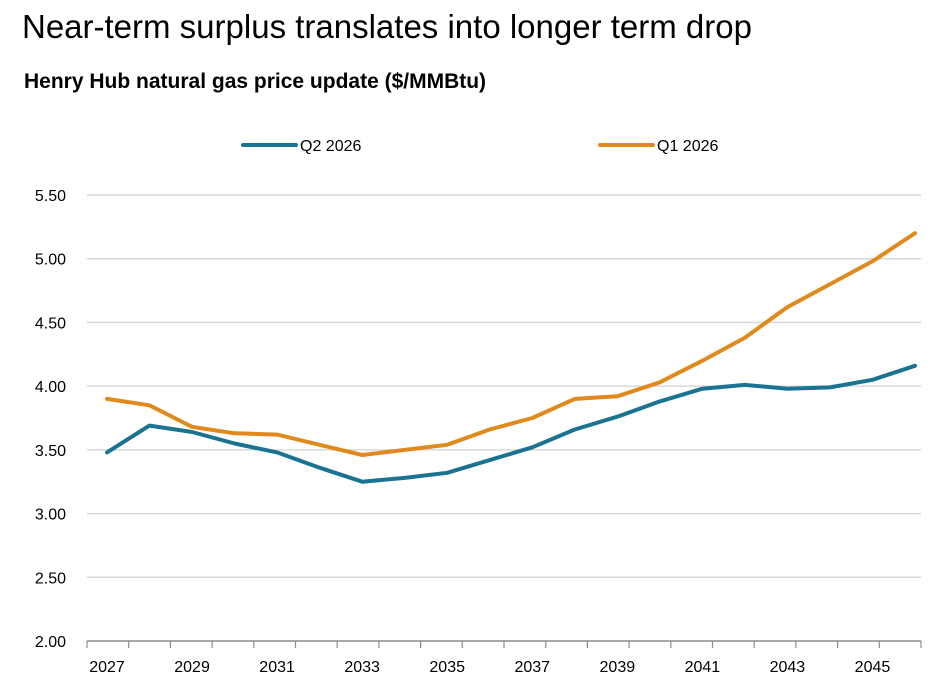 The height and width of the screenshot is (688, 945). Describe the element at coordinates (50, 387) in the screenshot. I see `y-tick-label: 4.00` at that location.